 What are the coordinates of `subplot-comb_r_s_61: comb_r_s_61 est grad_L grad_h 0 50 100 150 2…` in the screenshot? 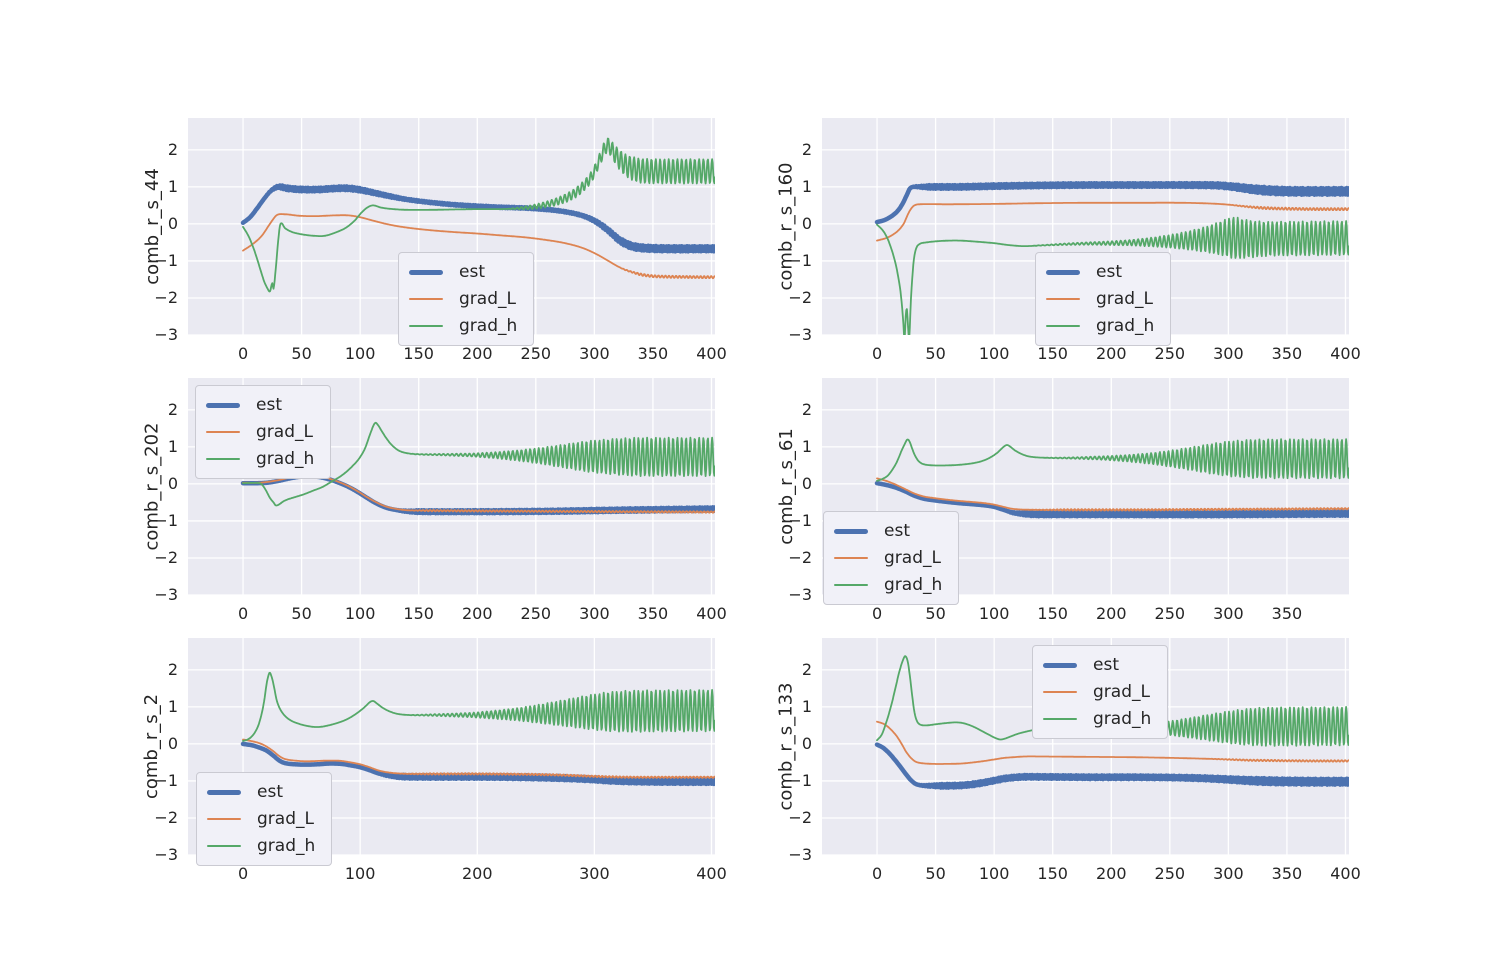 It's located at (1062, 500).